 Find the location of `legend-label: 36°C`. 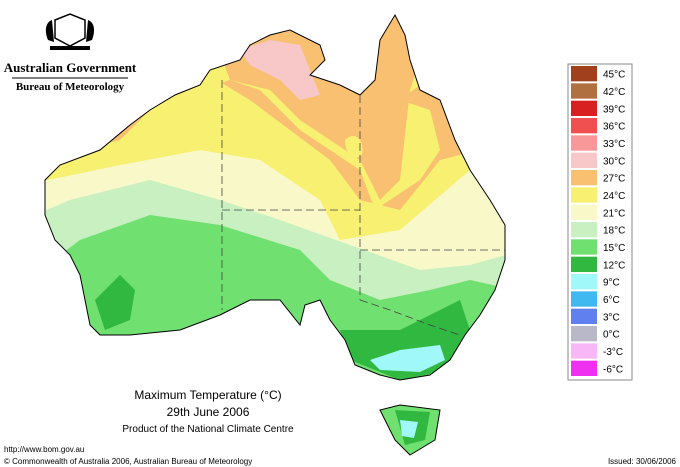

legend-label: 36°C is located at coordinates (614, 127).